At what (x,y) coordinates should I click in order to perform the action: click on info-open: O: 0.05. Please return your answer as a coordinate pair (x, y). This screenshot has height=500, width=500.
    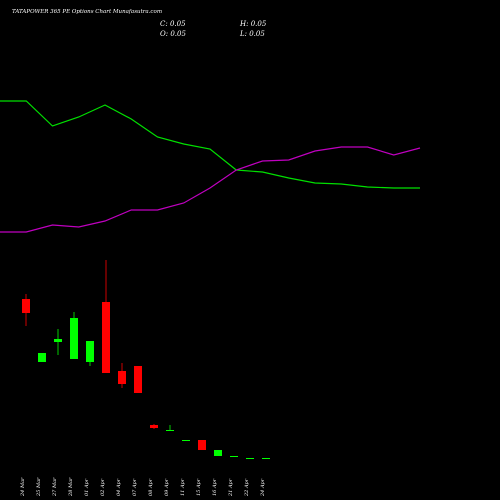
    Looking at the image, I should click on (173, 34).